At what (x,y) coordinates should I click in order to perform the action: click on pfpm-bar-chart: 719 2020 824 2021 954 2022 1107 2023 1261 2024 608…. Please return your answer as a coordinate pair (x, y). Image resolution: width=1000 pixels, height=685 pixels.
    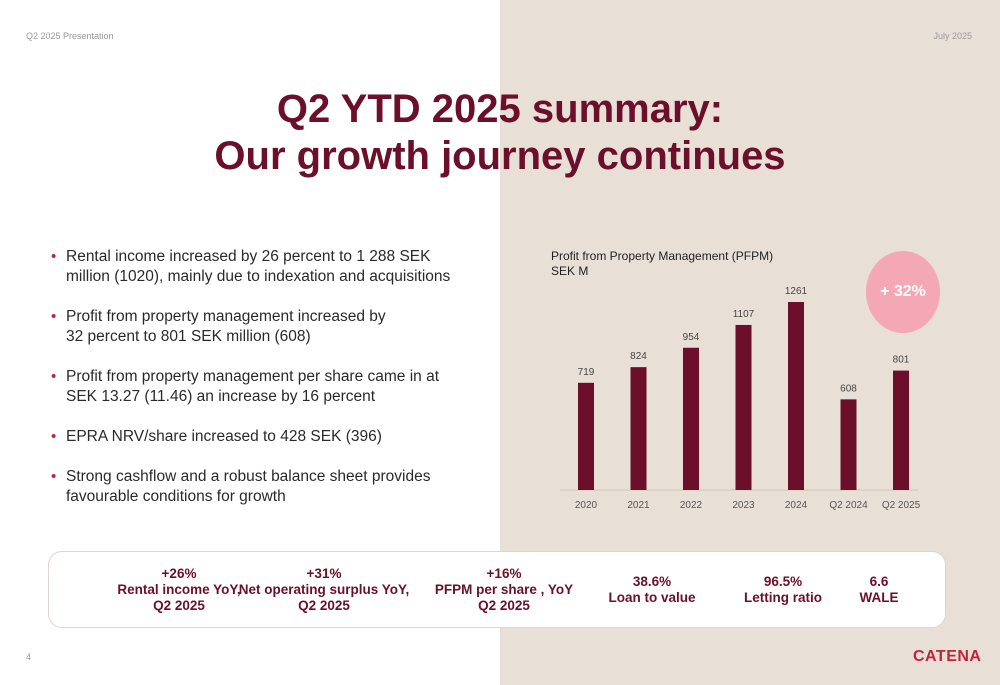
    Looking at the image, I should click on (740, 398).